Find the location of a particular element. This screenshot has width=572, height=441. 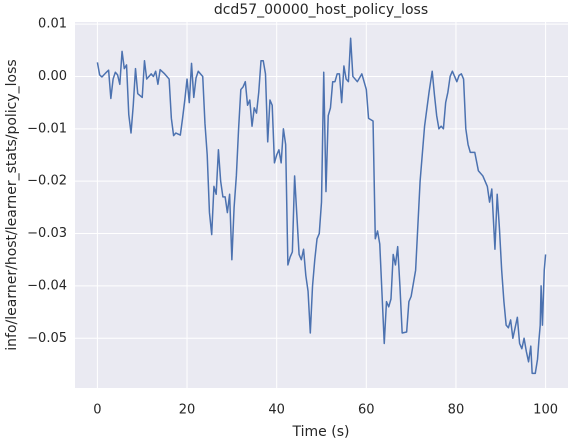

y-tick-label: −0.02 is located at coordinates (47, 181).